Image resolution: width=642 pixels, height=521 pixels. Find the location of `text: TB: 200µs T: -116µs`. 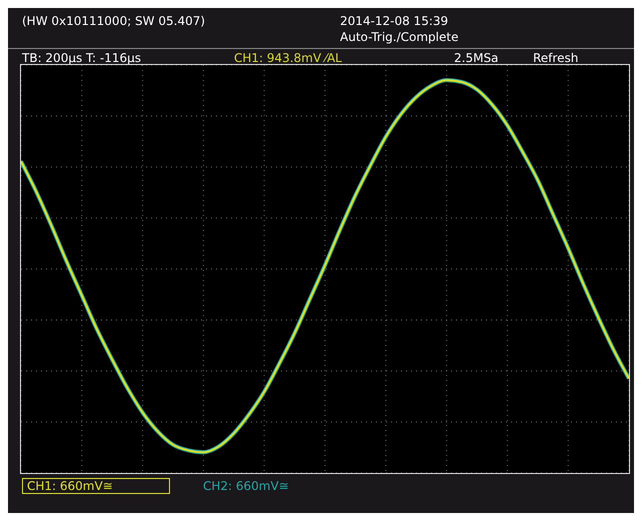

text: TB: 200µs T: -116µs is located at coordinates (82, 58).